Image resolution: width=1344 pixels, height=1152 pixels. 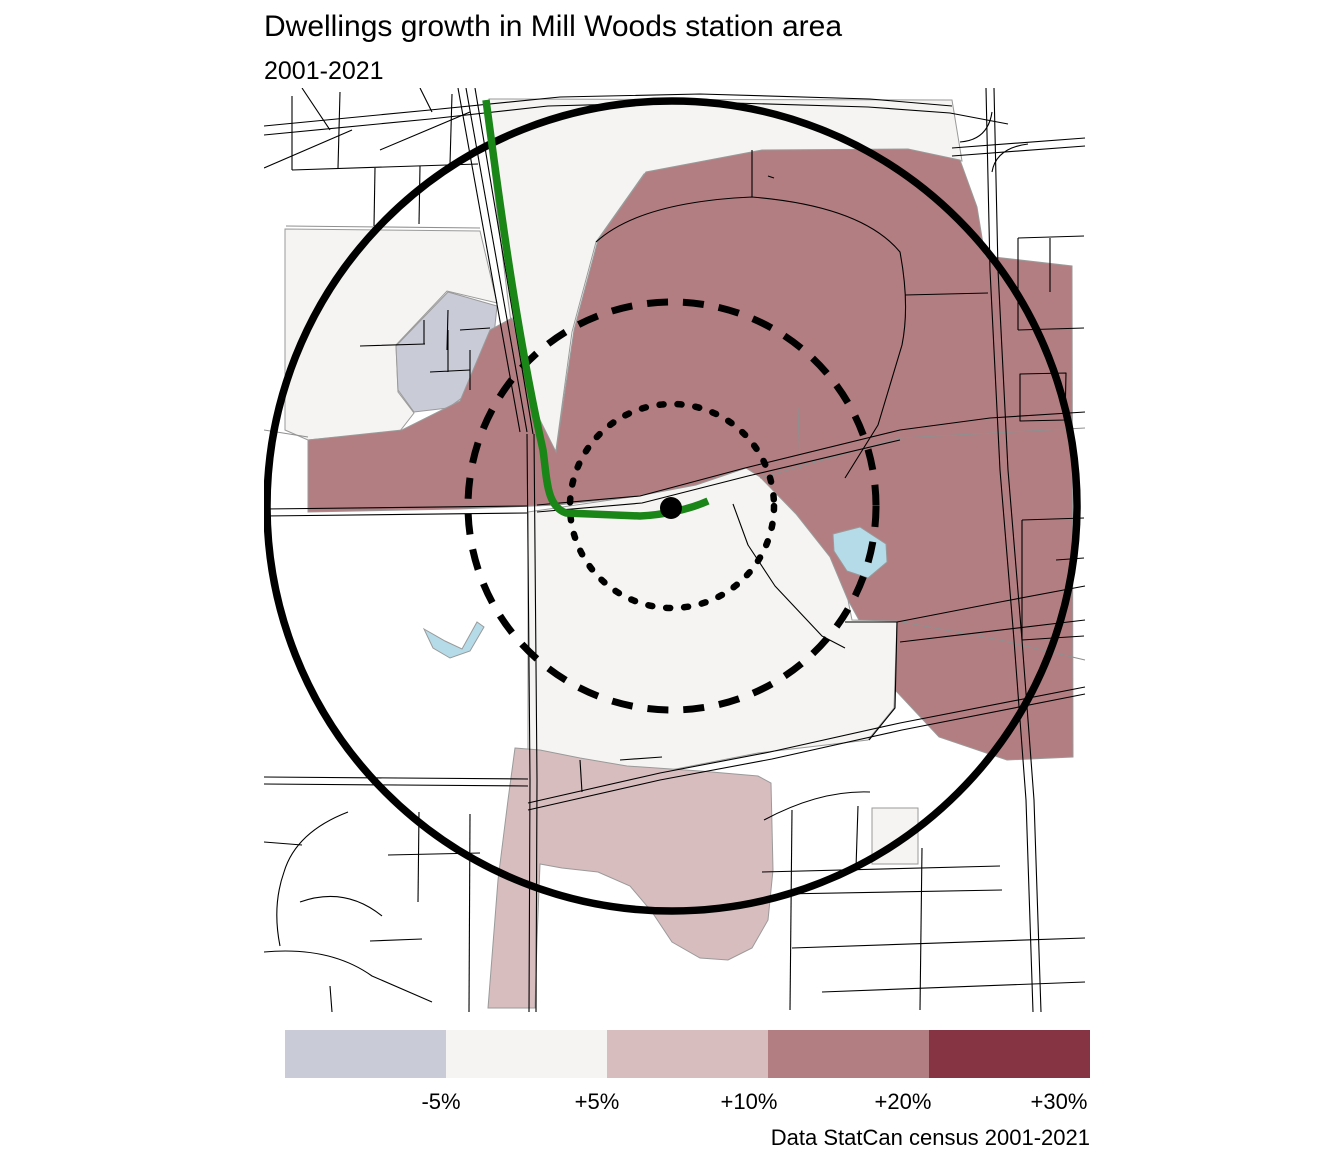 I want to click on water-bodies, so click(x=655, y=592).